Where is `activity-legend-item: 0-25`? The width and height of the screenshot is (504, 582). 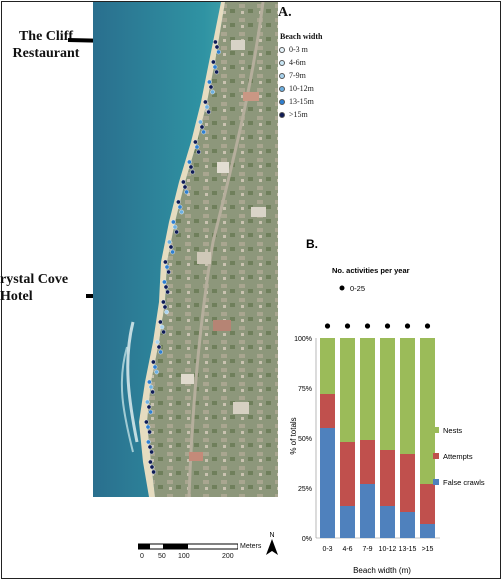 activity-legend-item: 0-25 is located at coordinates (357, 288).